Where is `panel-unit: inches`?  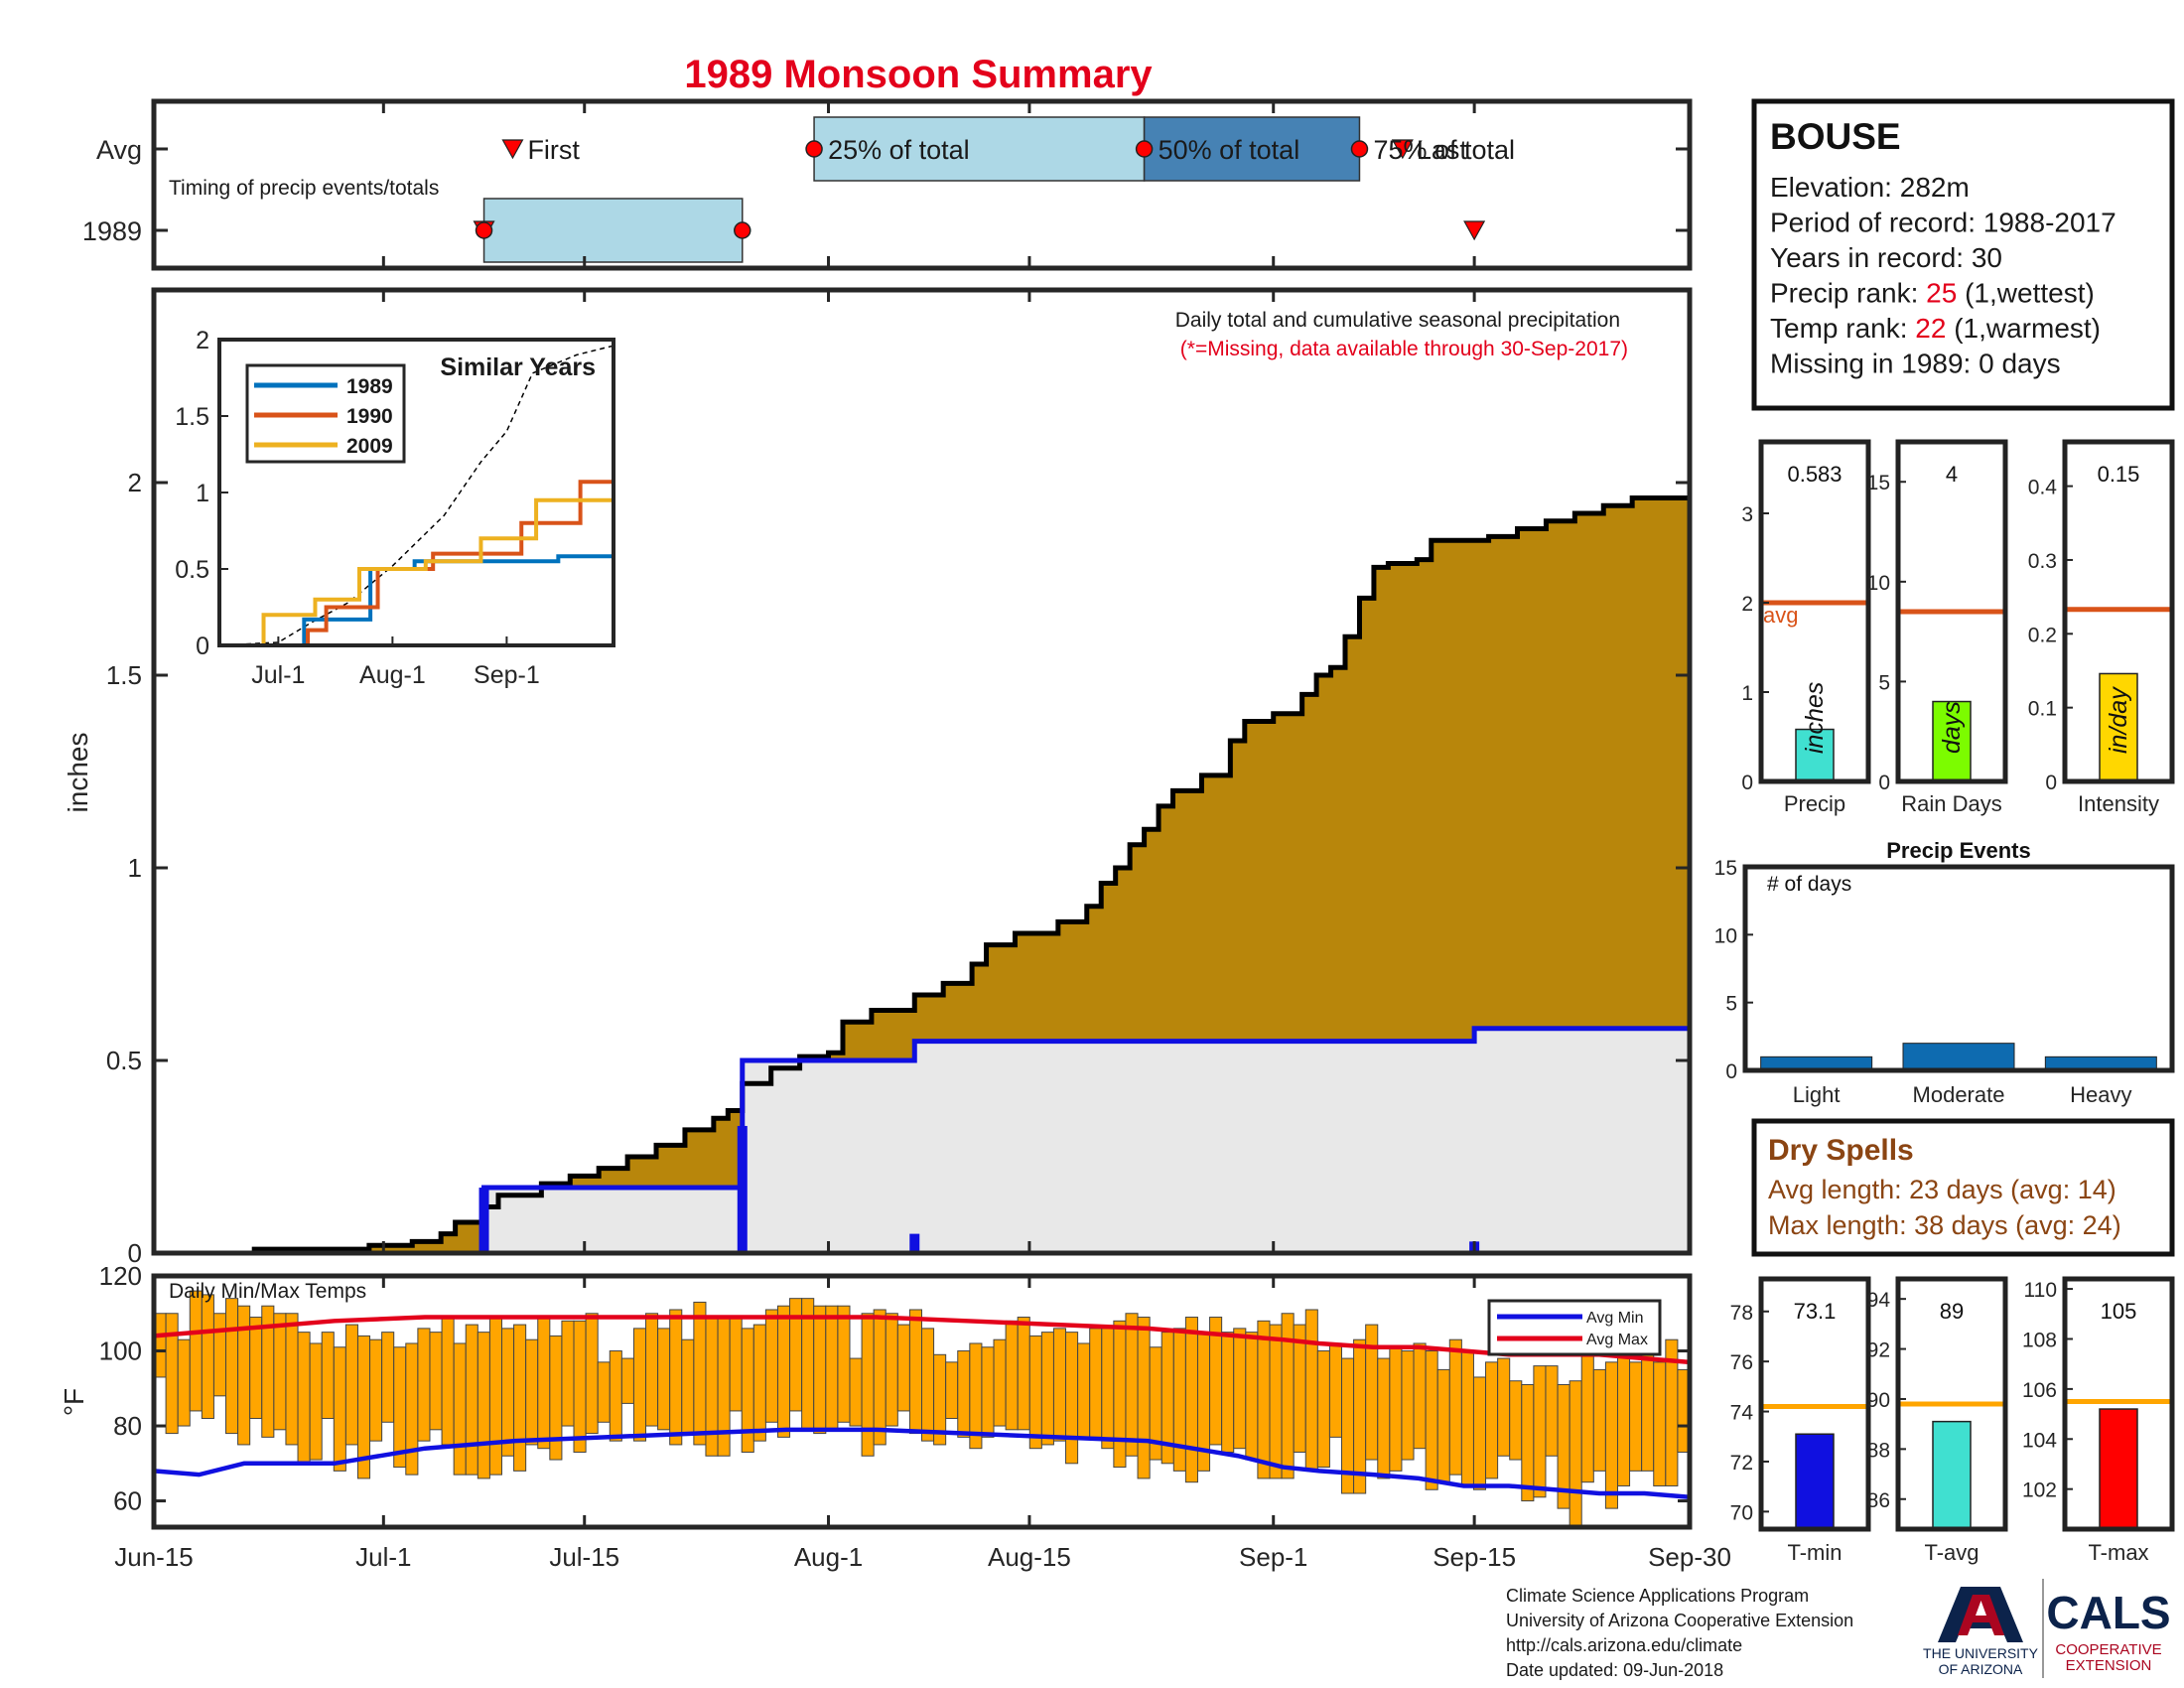
panel-unit: inches is located at coordinates (1815, 718).